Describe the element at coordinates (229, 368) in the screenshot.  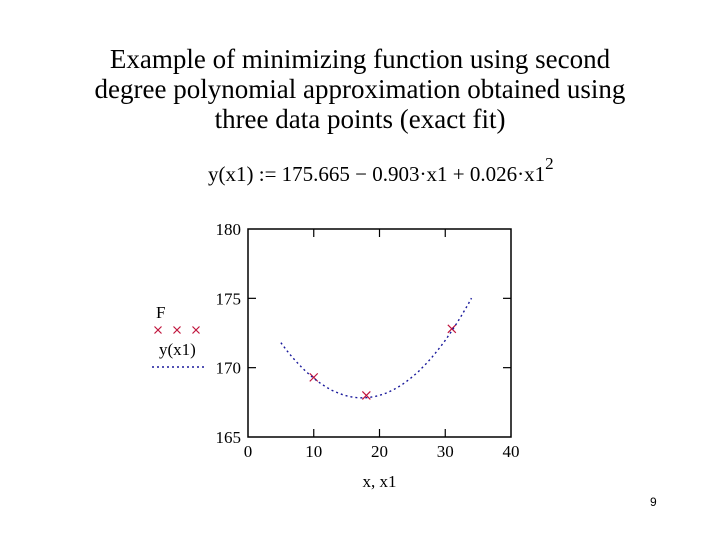
I see `y-tick-label: 170` at that location.